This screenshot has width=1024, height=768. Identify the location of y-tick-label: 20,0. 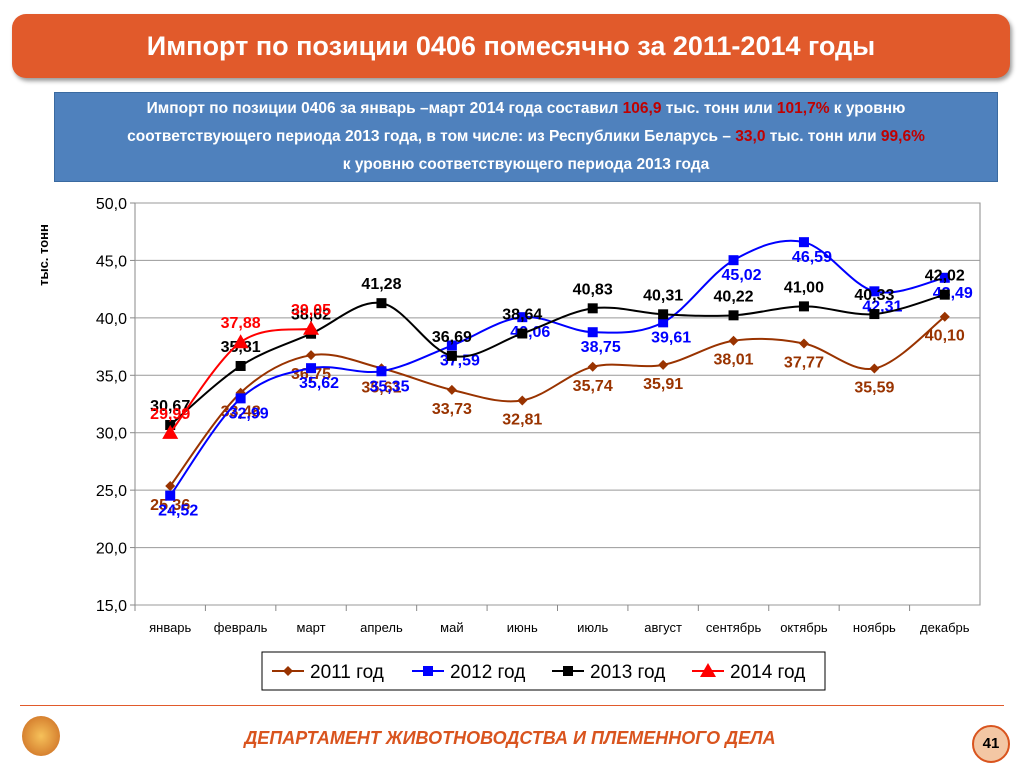
(111, 549).